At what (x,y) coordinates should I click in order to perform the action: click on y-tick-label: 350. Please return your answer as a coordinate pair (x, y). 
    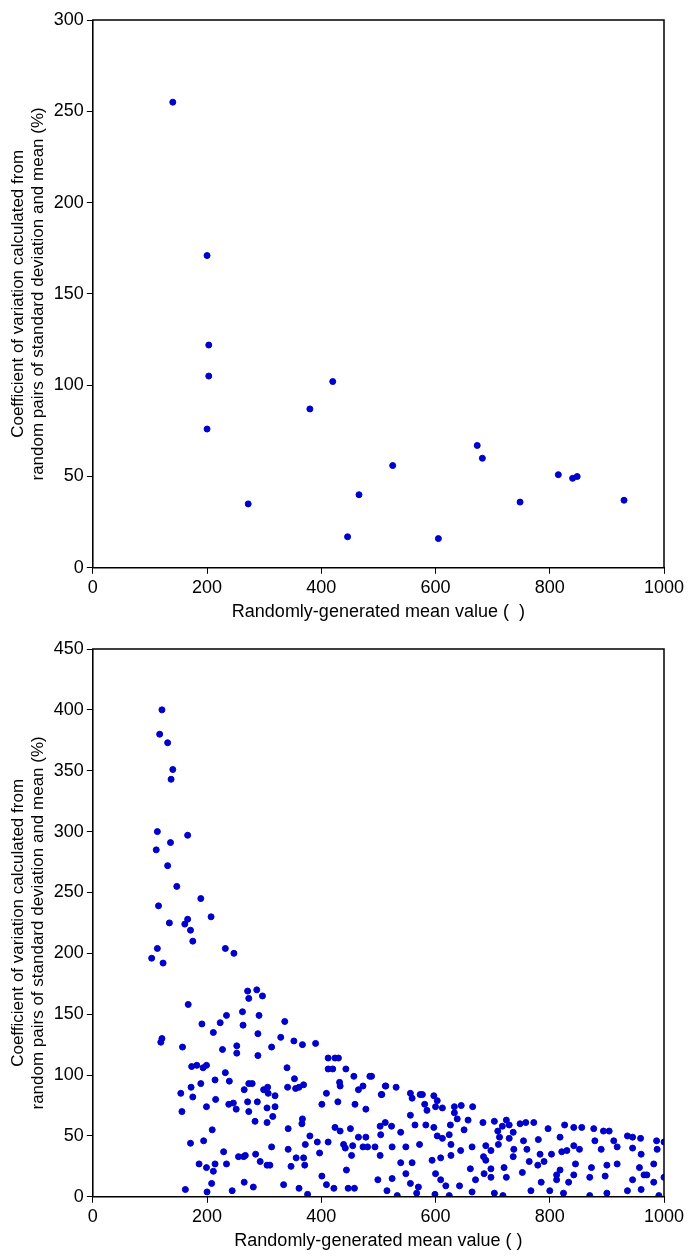
    Looking at the image, I should click on (68, 769).